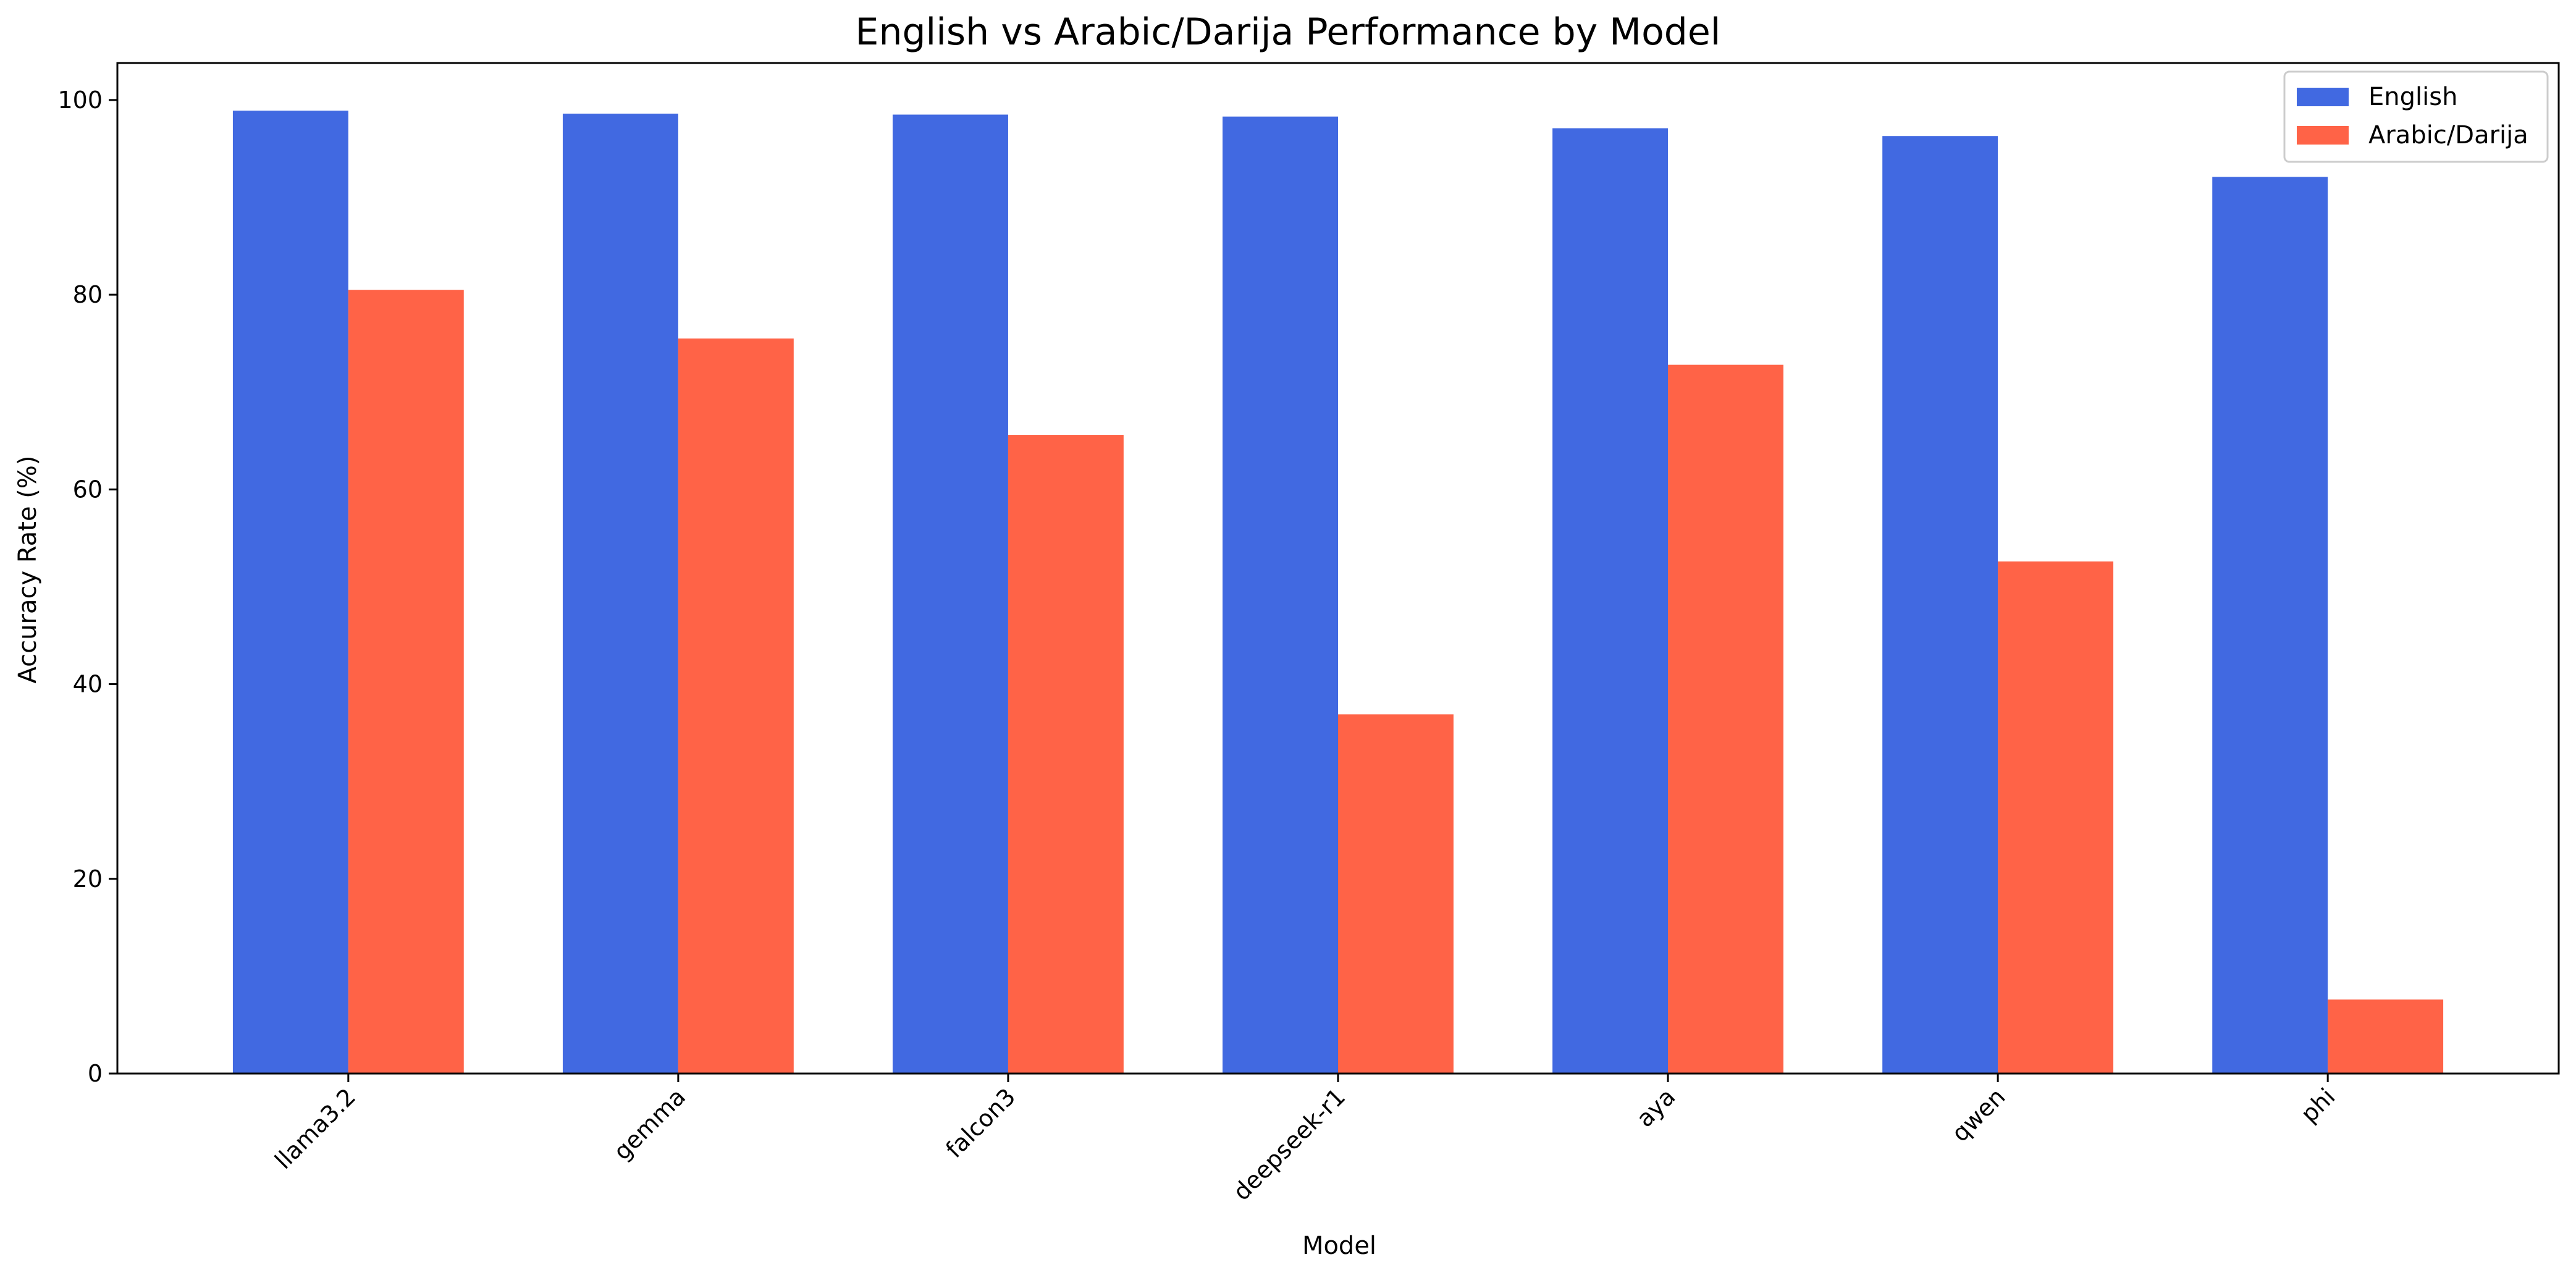 The image size is (2576, 1278). I want to click on legend-label-arabic-darija: Arabic/Darija, so click(2448, 135).